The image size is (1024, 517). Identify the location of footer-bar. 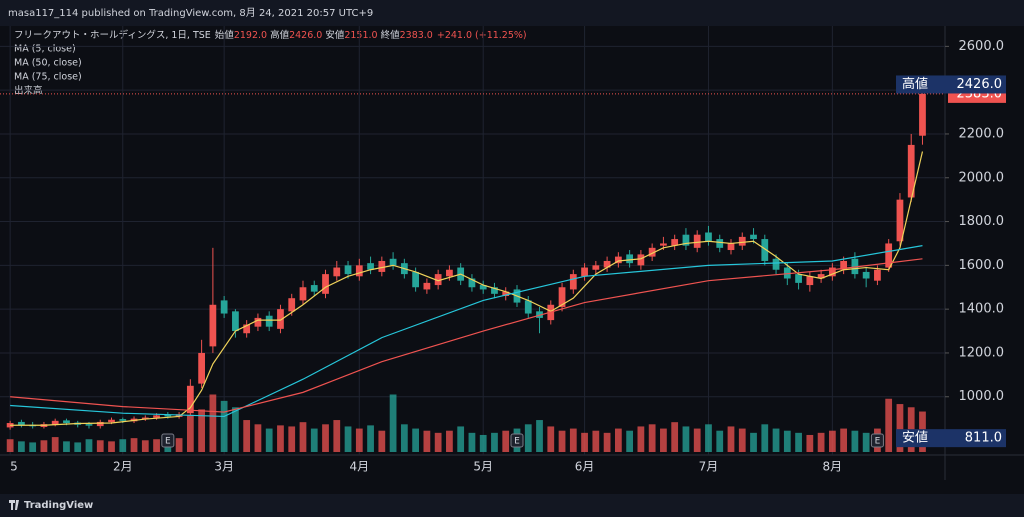
(512, 505).